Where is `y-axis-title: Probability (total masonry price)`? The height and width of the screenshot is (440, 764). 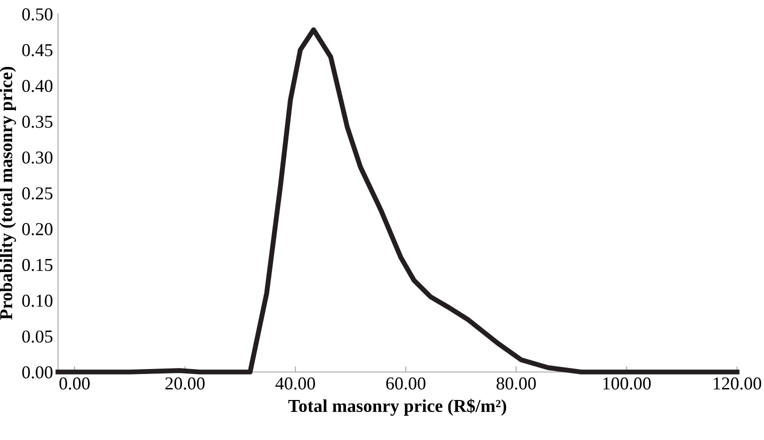
y-axis-title: Probability (total masonry price) is located at coordinates (8, 193).